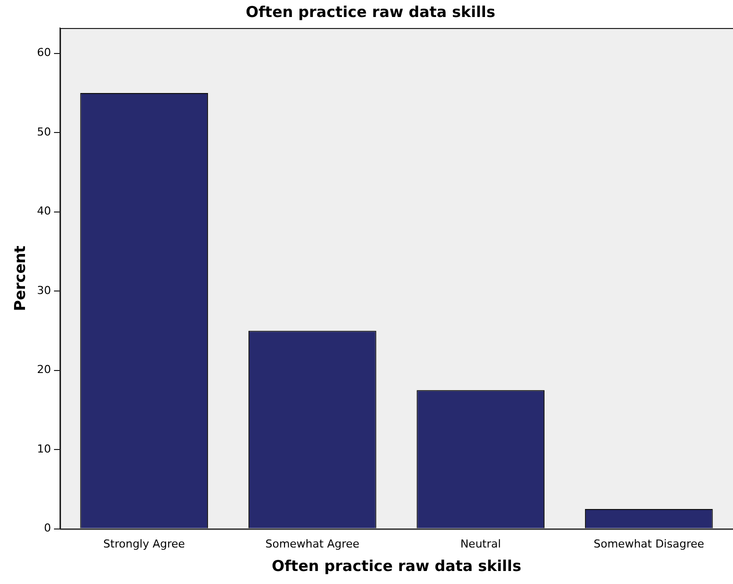 The image size is (733, 584). Describe the element at coordinates (43, 131) in the screenshot. I see `y-tick-label: 50` at that location.